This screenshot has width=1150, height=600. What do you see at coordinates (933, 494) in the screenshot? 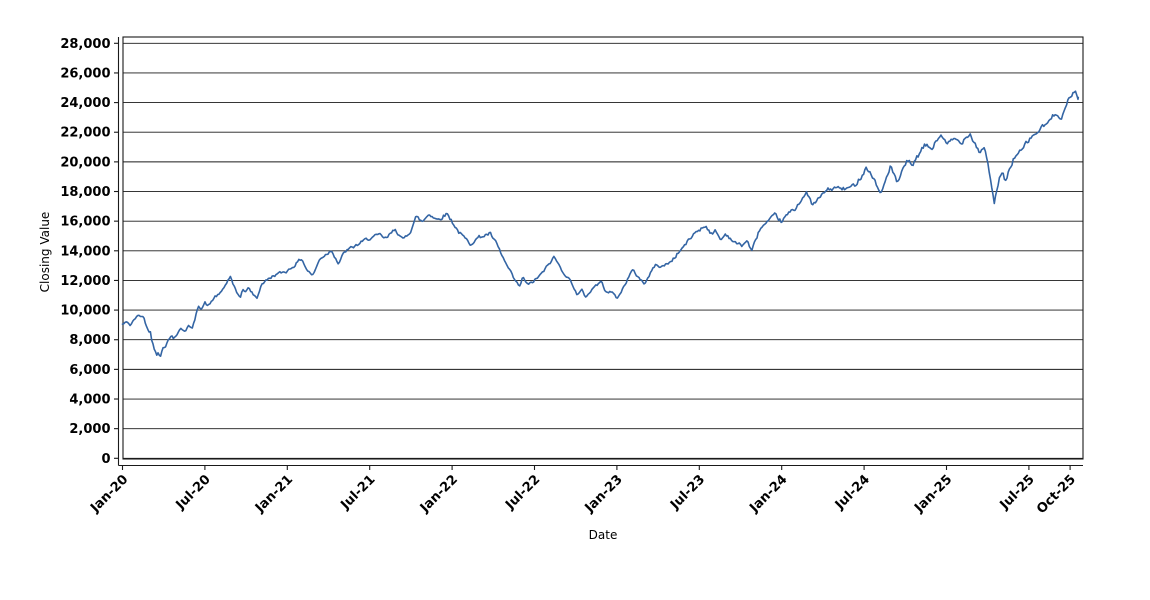
I see `x-tick-label: Jan-25` at bounding box center [933, 494].